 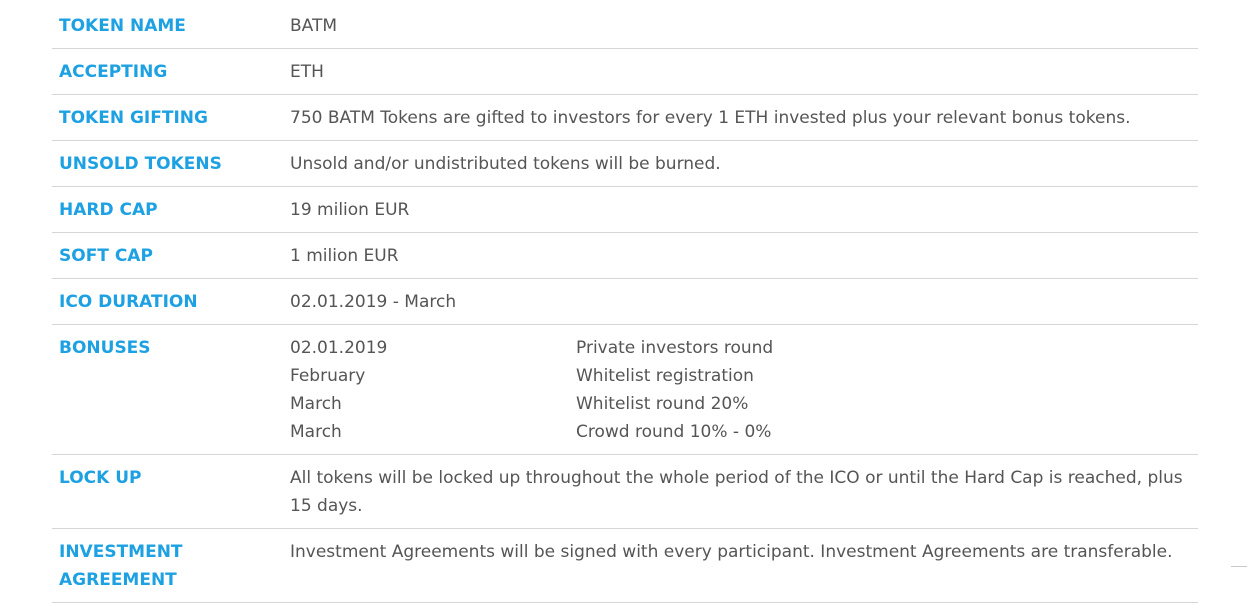 I want to click on row-token-name: TOKEN NAME BATM, so click(x=625, y=29).